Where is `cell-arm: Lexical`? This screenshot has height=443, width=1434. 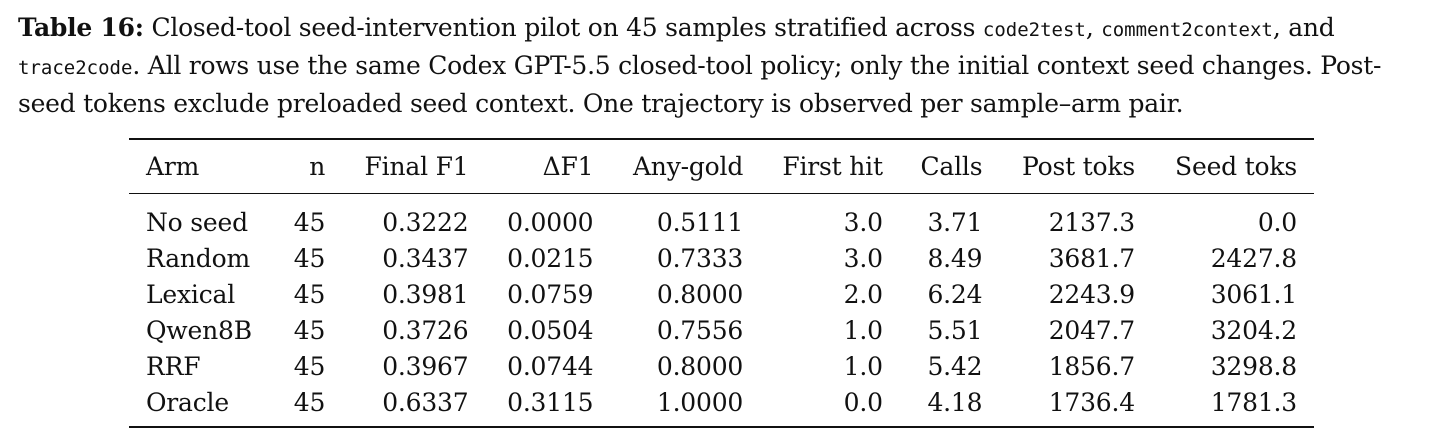 cell-arm: Lexical is located at coordinates (190, 294).